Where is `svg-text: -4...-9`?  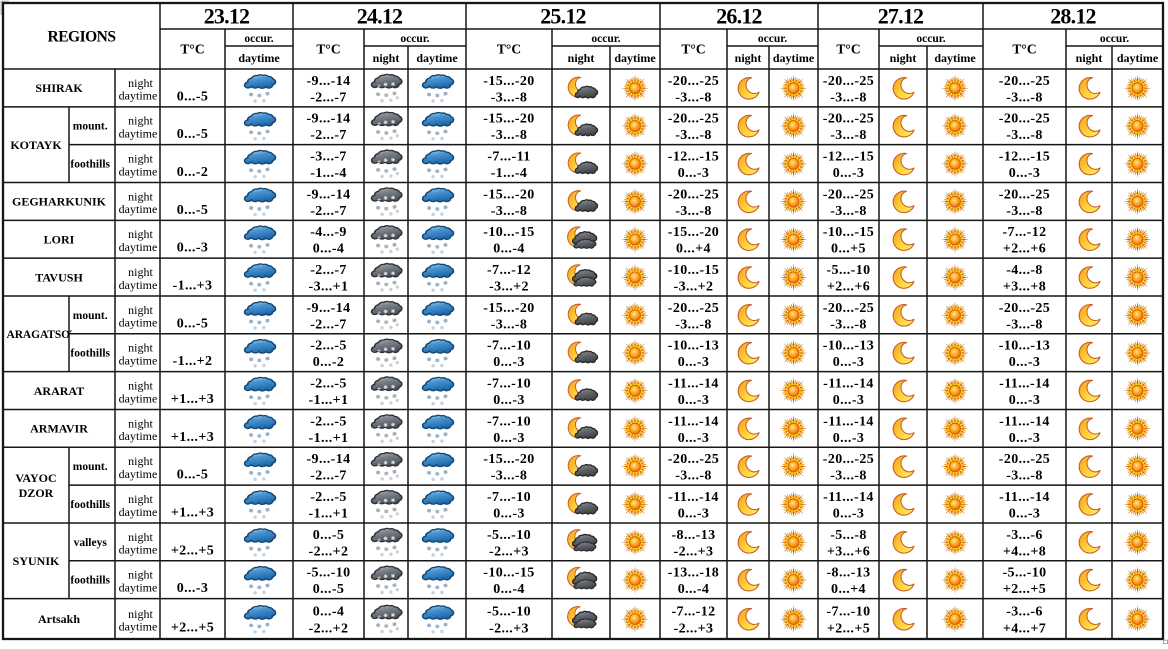
svg-text: -4...-9 is located at coordinates (328, 232).